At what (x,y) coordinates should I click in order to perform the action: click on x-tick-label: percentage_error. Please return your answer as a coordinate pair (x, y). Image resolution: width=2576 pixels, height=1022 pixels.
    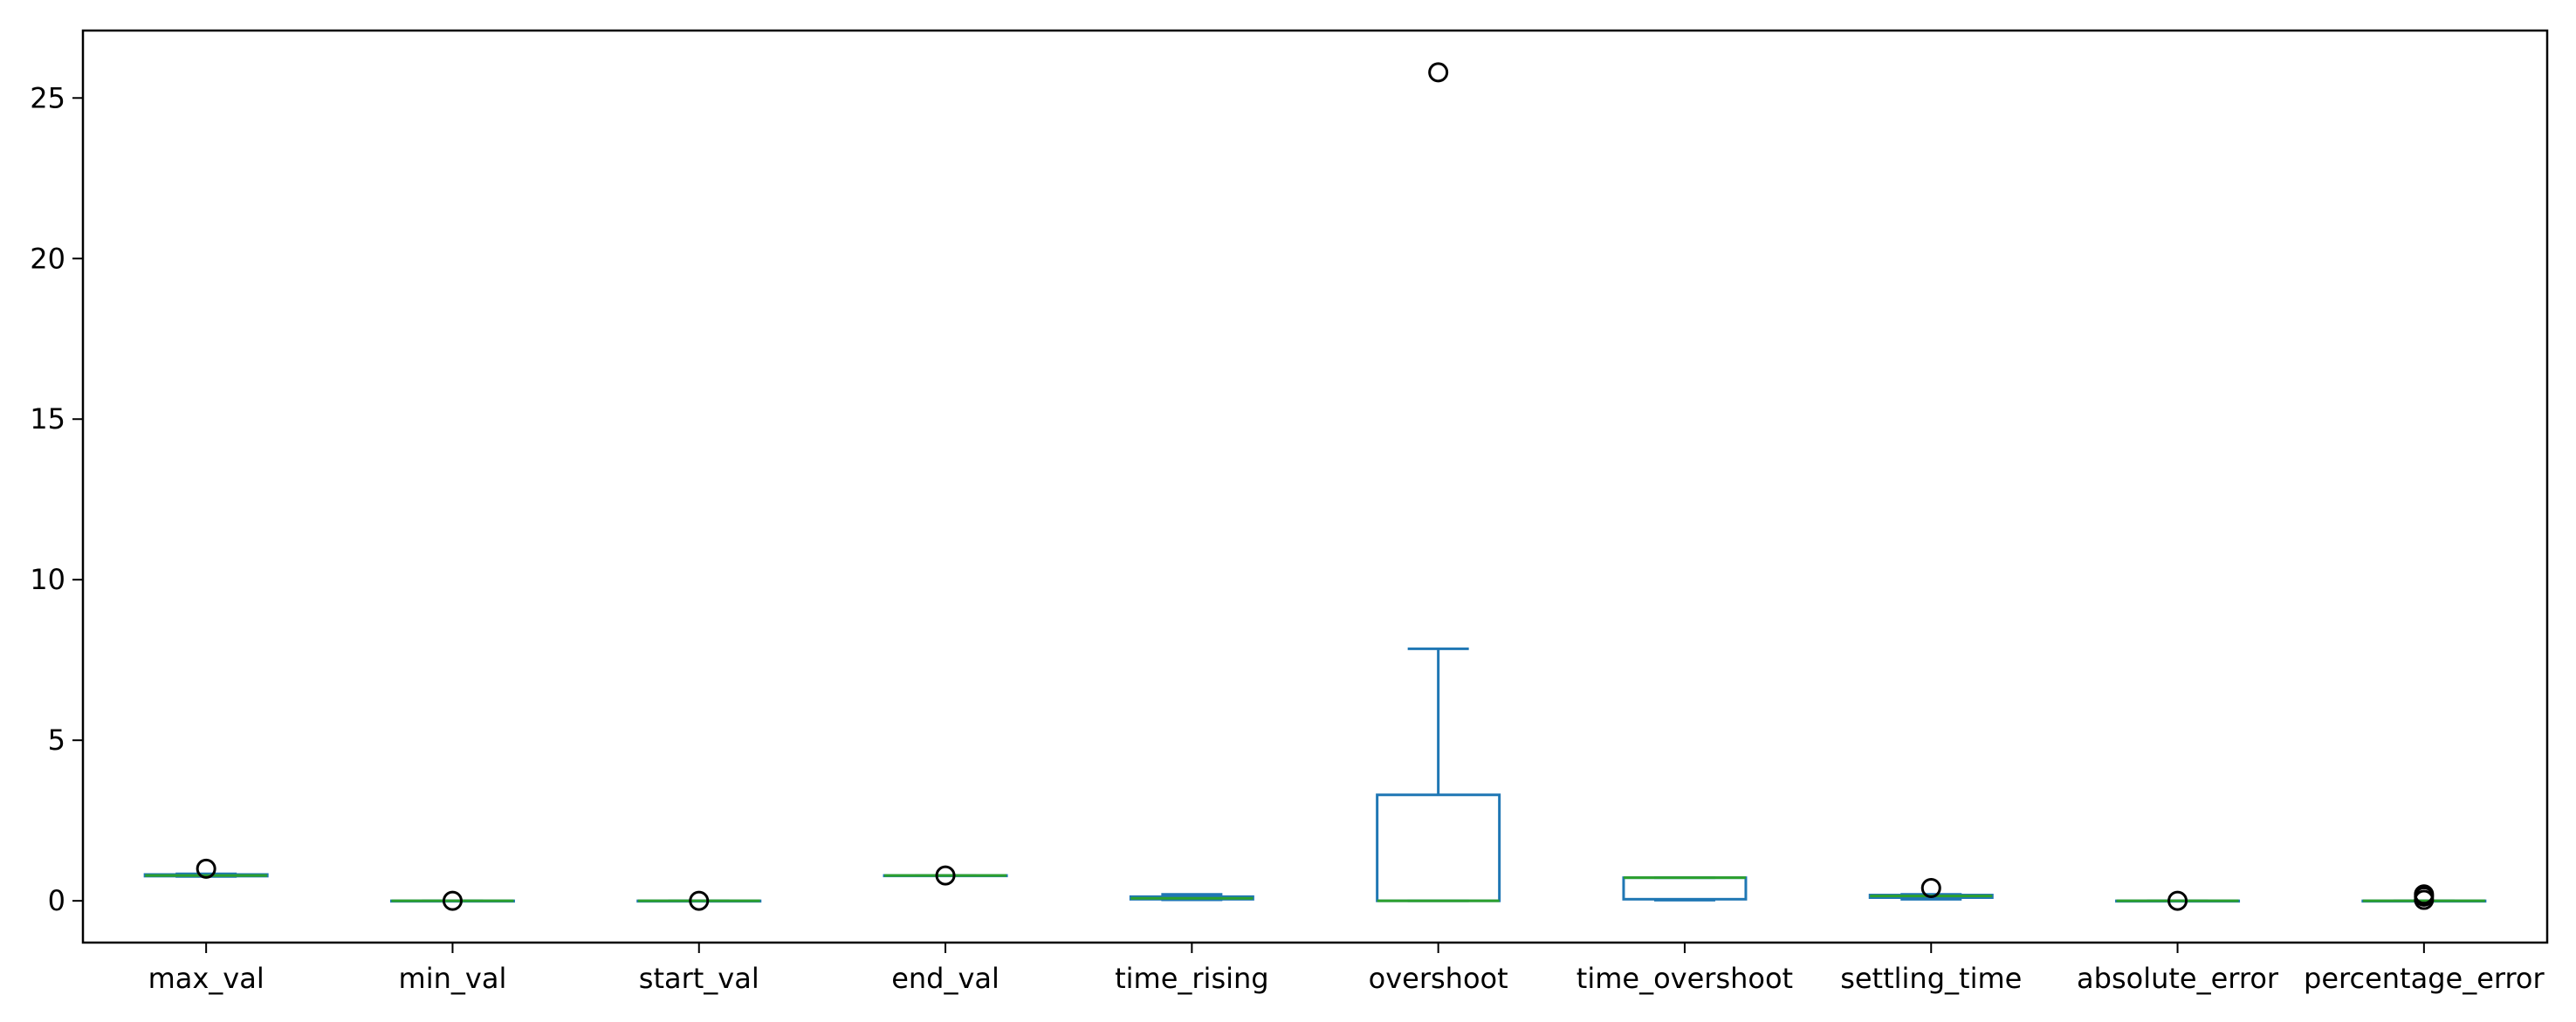
    Looking at the image, I should click on (2424, 978).